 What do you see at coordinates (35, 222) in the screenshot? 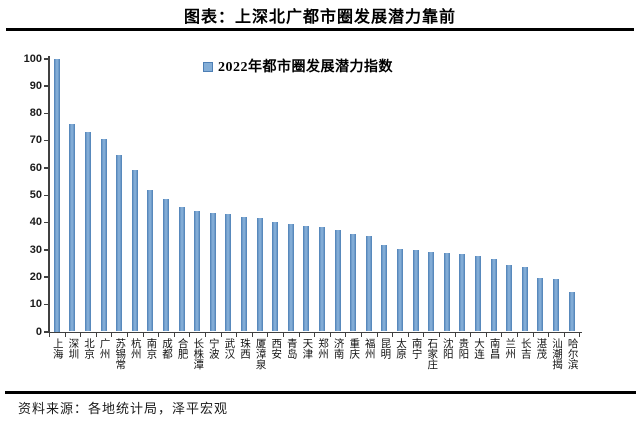
I see `y-tick-label: 40` at bounding box center [35, 222].